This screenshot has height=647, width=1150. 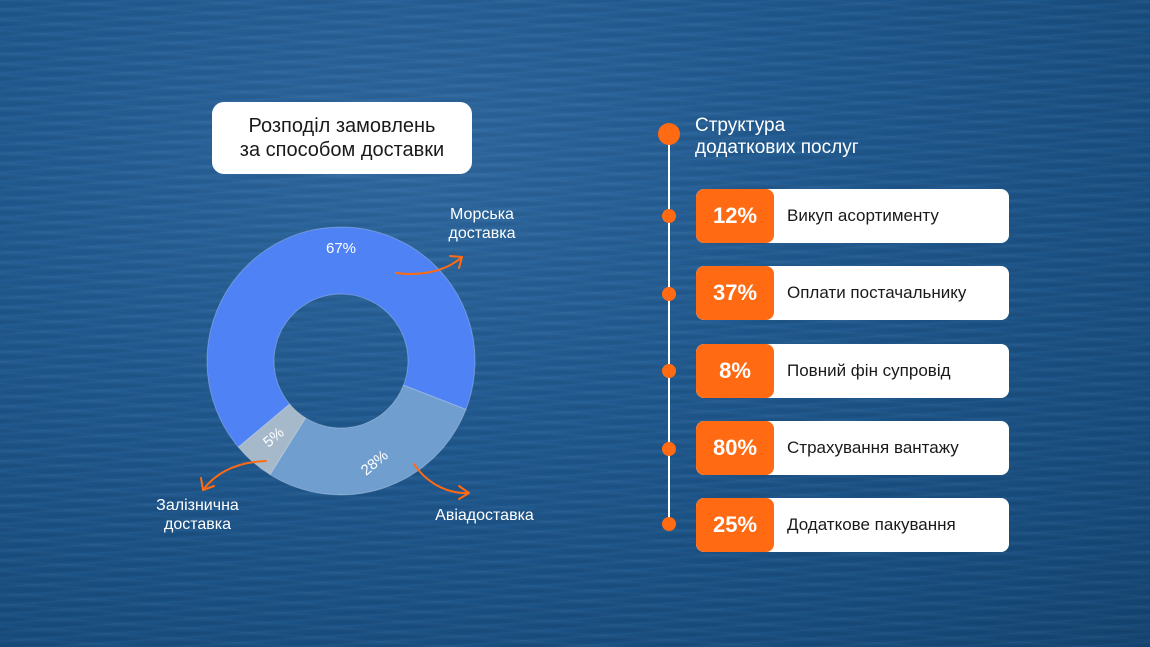 What do you see at coordinates (735, 216) in the screenshot?
I see `service-percent: 12%` at bounding box center [735, 216].